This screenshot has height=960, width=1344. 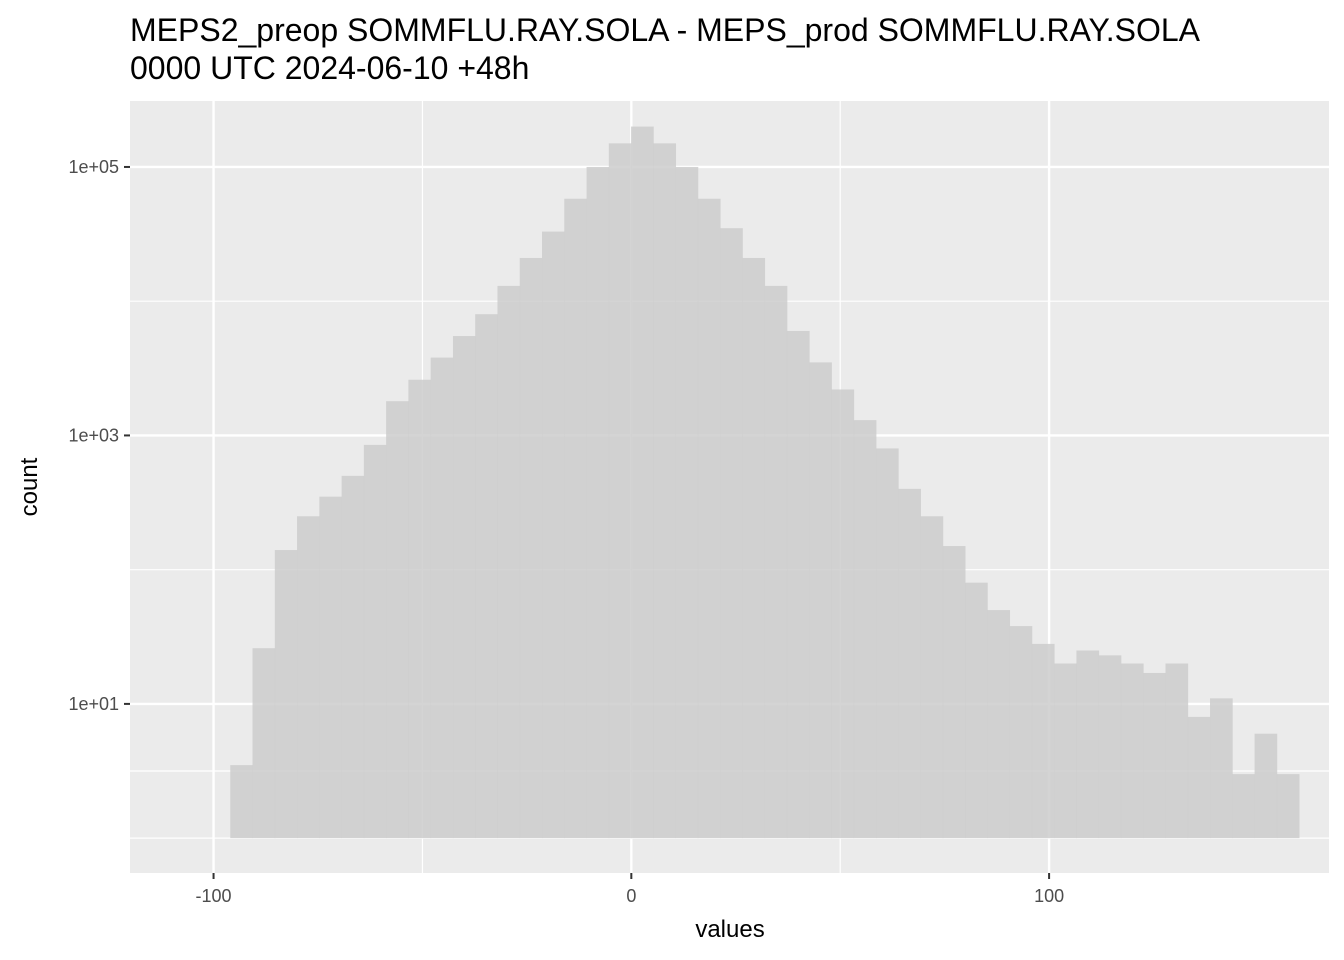 I want to click on y-axis-title: count, so click(x=29, y=486).